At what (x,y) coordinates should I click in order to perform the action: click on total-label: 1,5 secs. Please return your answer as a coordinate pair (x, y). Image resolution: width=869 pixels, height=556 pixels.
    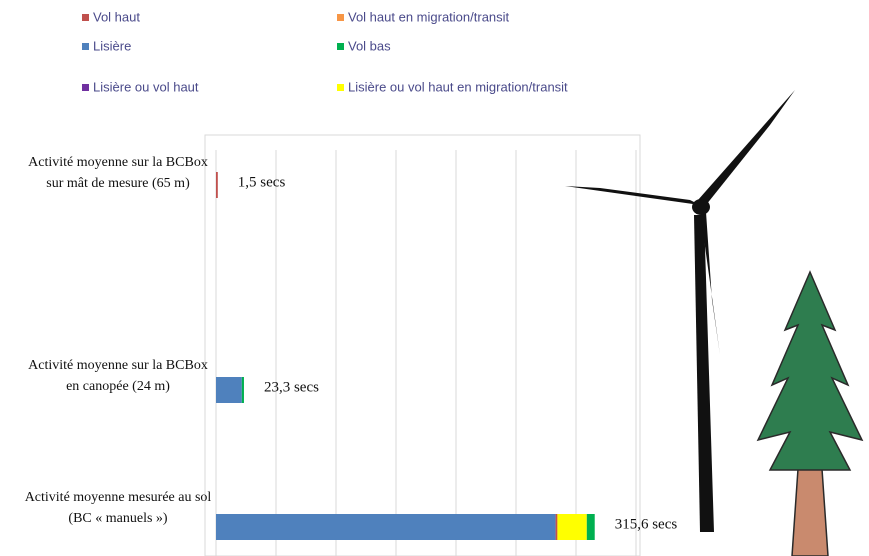
    Looking at the image, I should click on (262, 182).